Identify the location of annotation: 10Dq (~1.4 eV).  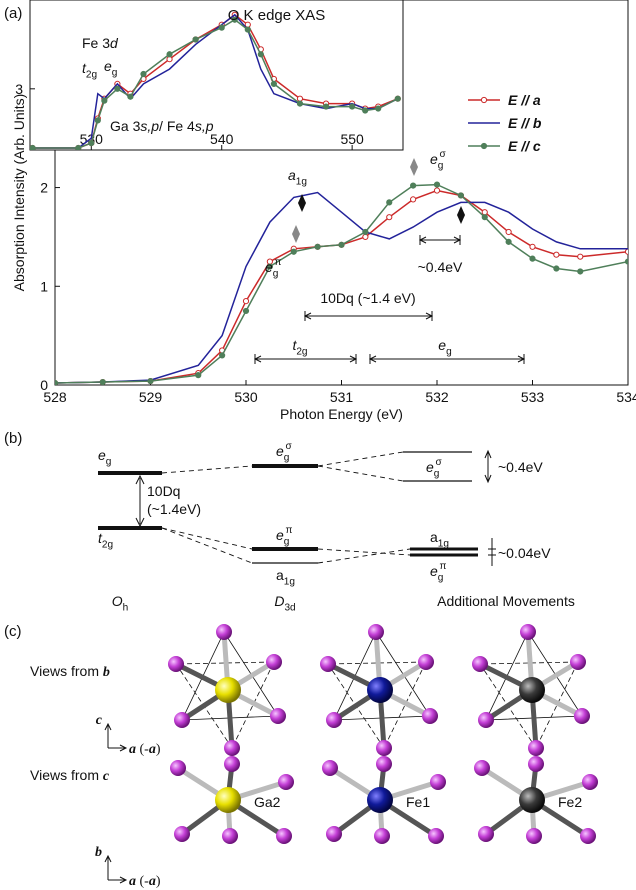
(367, 298).